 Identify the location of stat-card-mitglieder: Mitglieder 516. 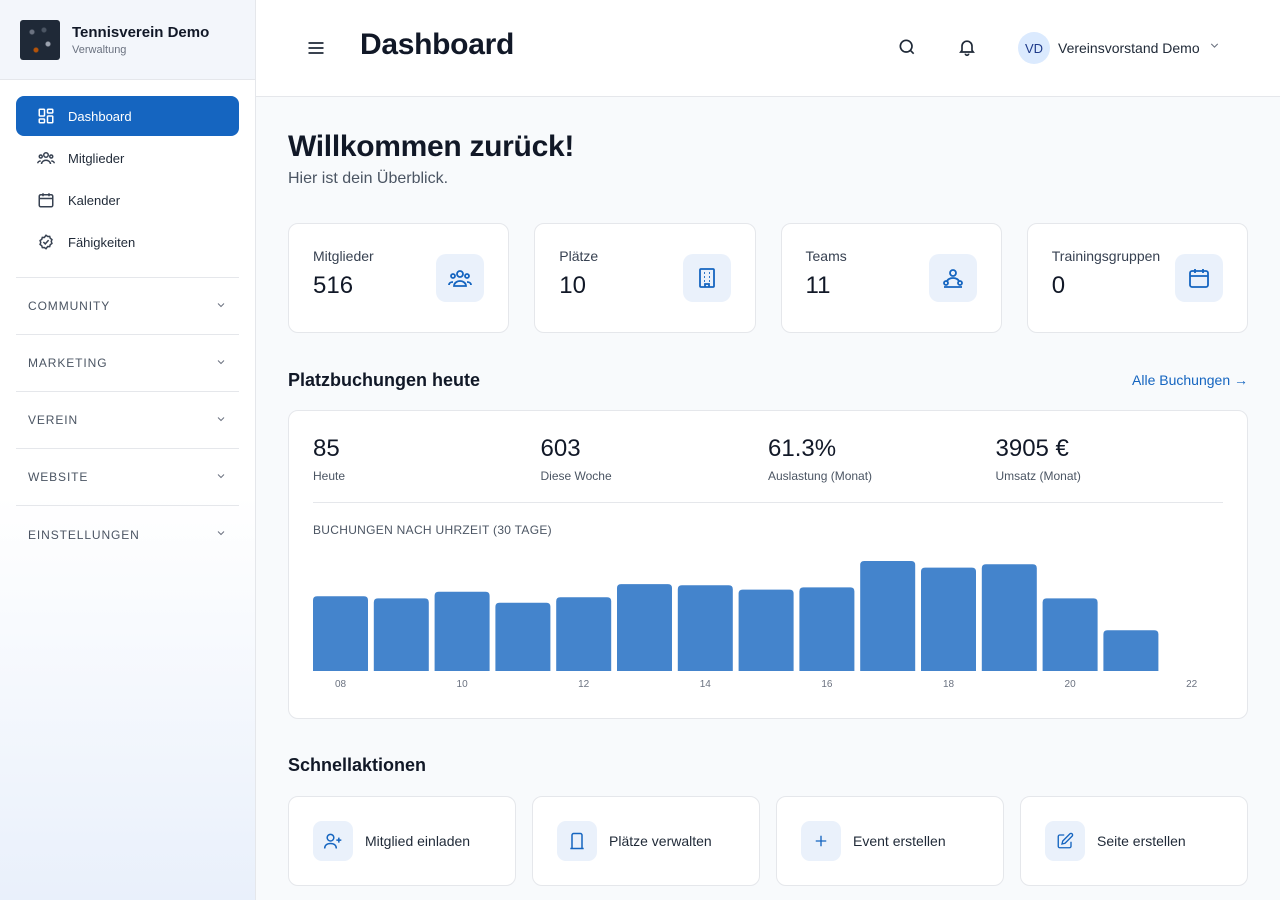
(399, 278).